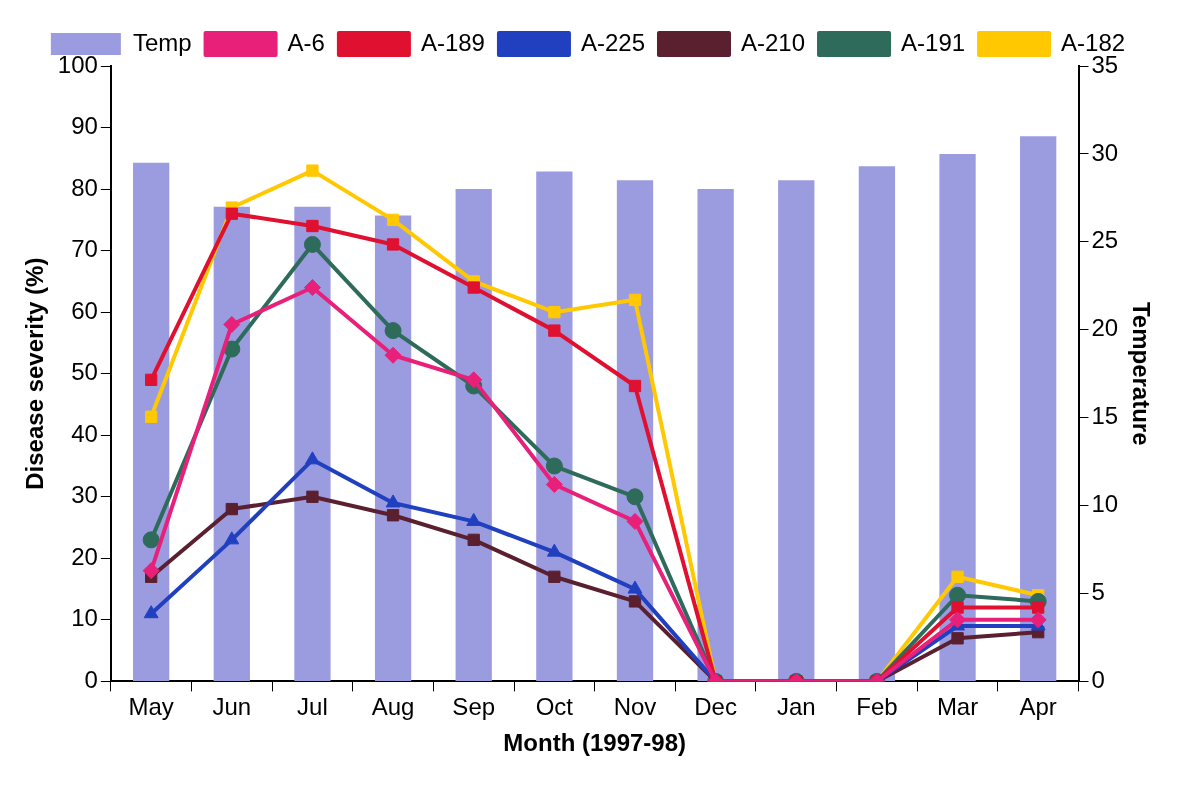 This screenshot has width=1185, height=788. I want to click on y-tick-label: 90, so click(84, 126).